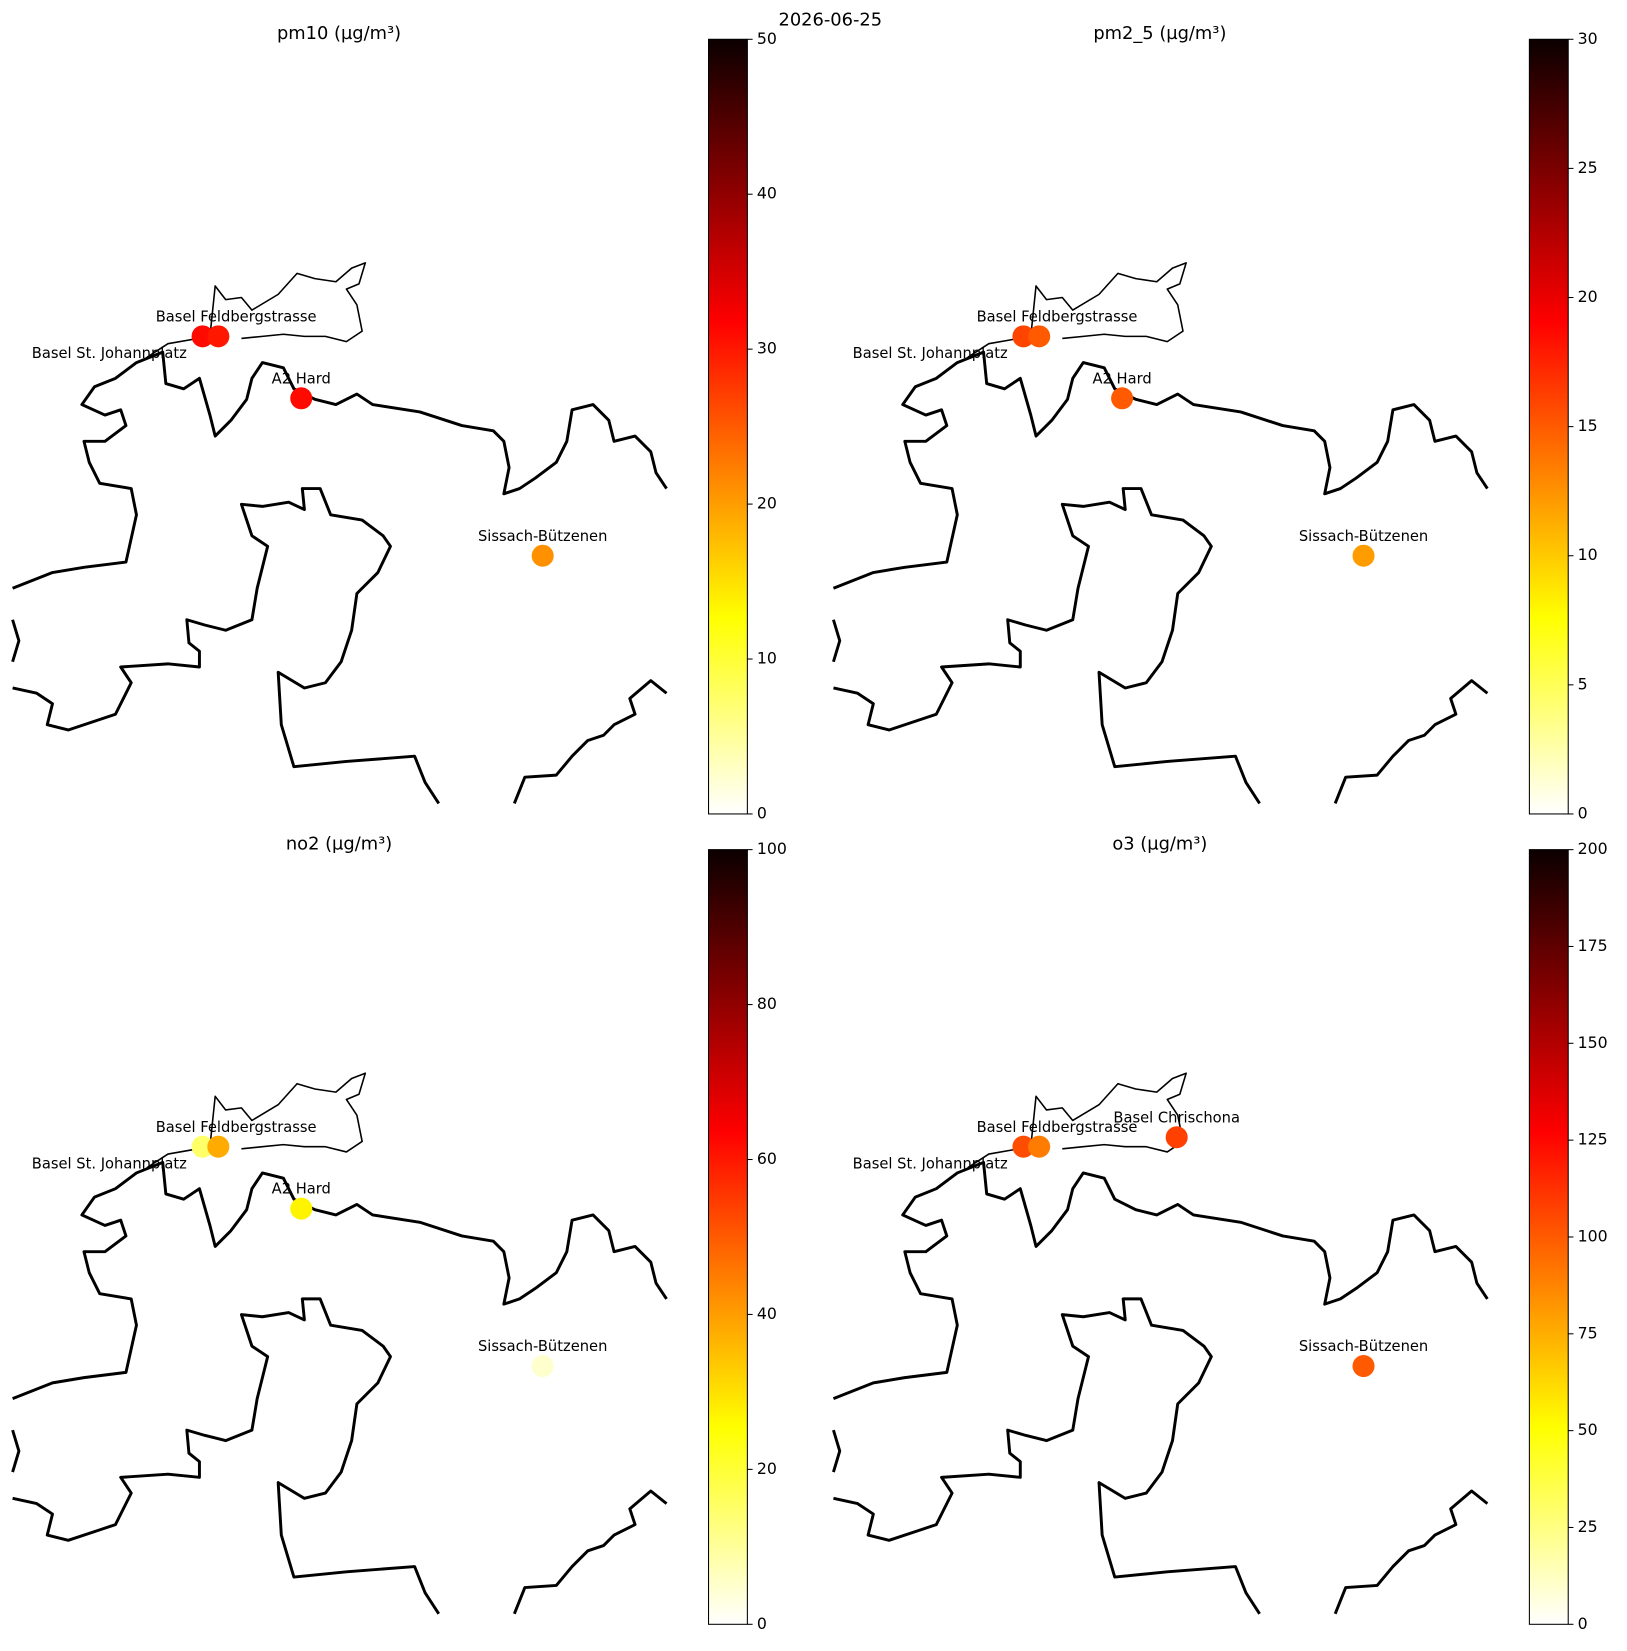 The image size is (1627, 1651). Describe the element at coordinates (1593, 848) in the screenshot. I see `colorbar-tick-label: 200` at that location.